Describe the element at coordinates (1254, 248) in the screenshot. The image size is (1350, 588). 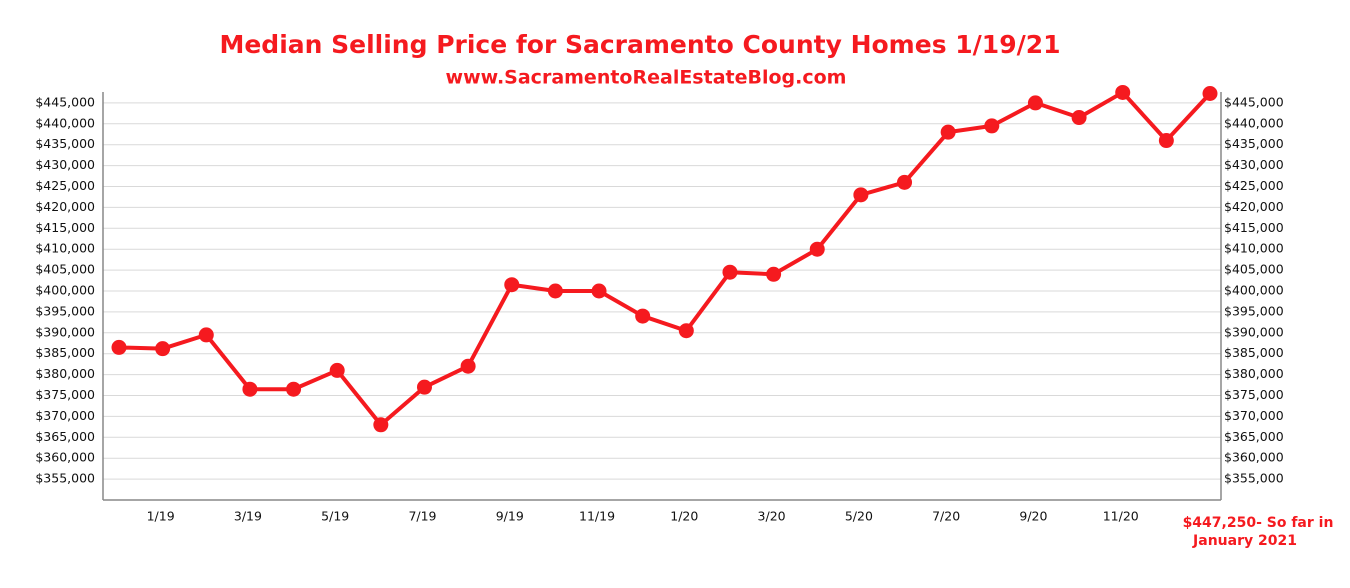
I see `y2-tick-label: $410,000` at that location.